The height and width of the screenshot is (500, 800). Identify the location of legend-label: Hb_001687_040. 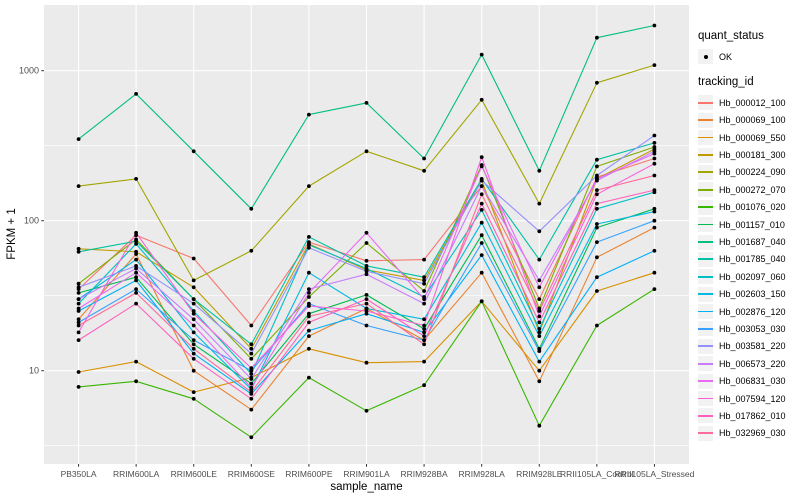
(752, 242).